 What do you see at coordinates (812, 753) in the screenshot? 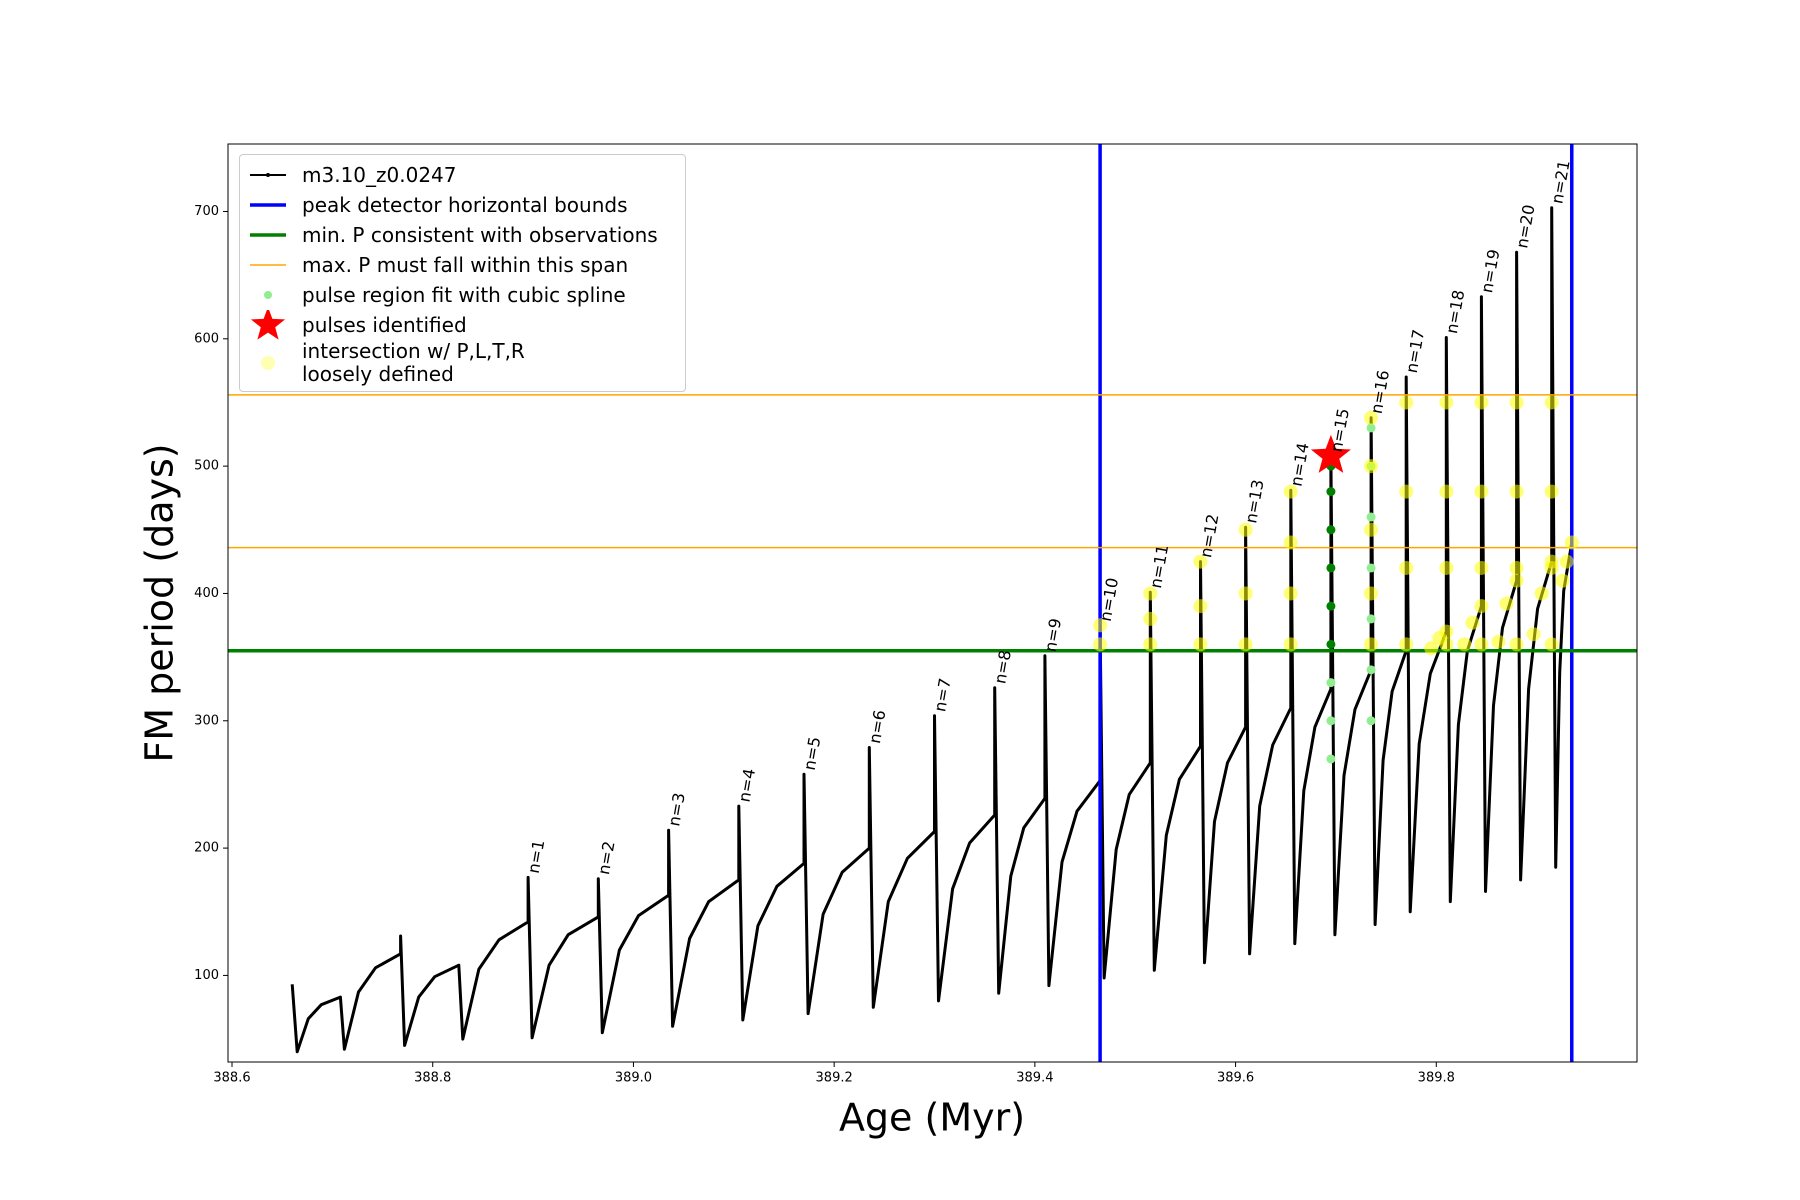
I see `pulse-label: n=5` at bounding box center [812, 753].